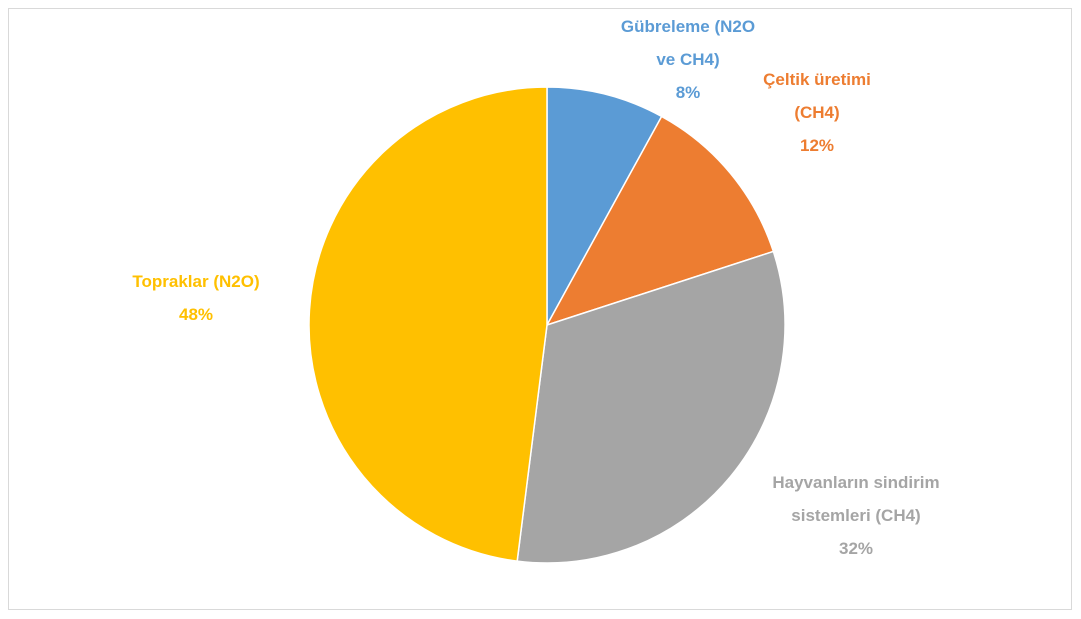 The image size is (1081, 619). I want to click on value-label: 48%, so click(196, 314).